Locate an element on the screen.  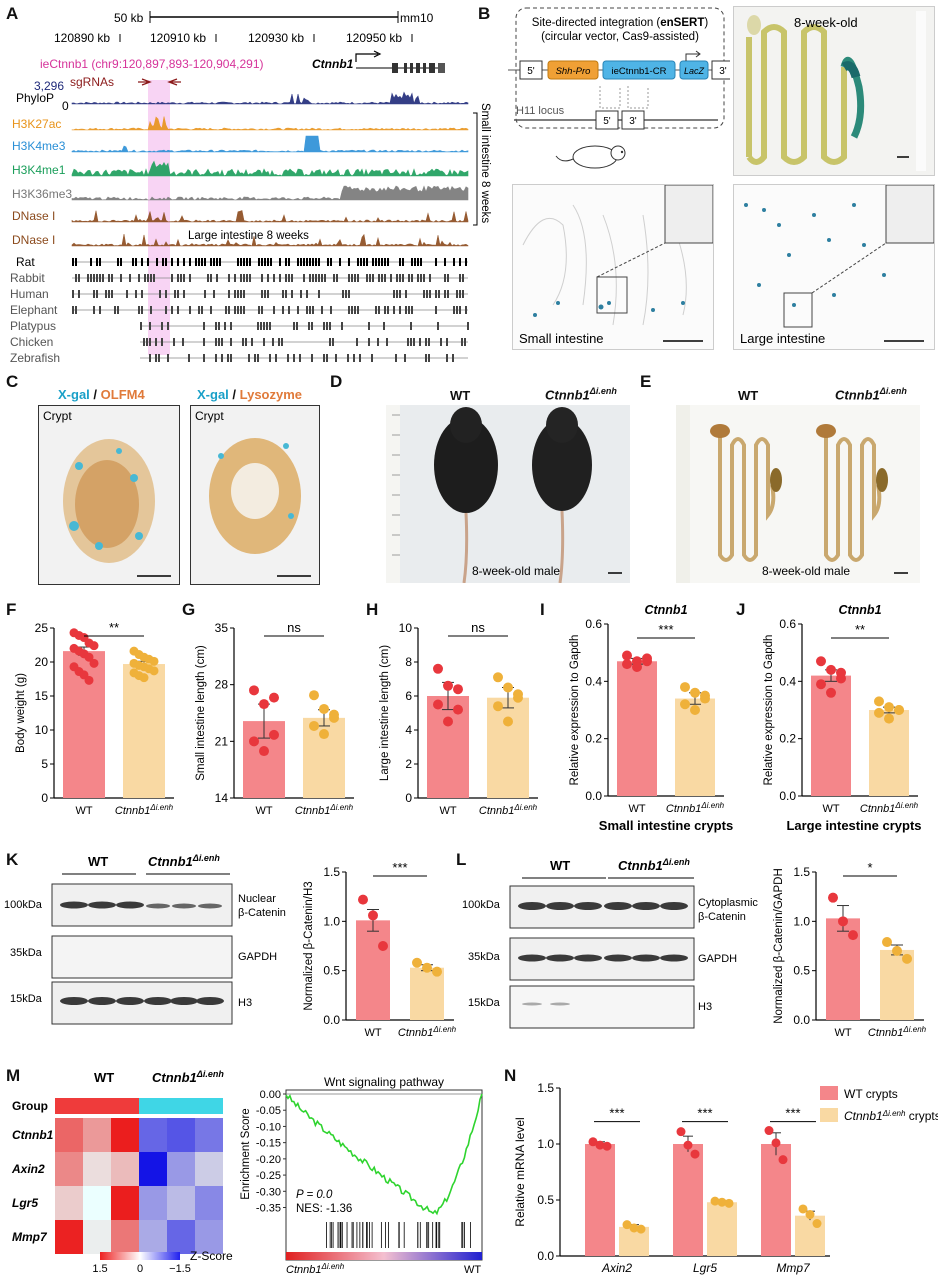
y-axis-label: Normalized β-Catenin/GAPDH is located at coordinates (779, 946).